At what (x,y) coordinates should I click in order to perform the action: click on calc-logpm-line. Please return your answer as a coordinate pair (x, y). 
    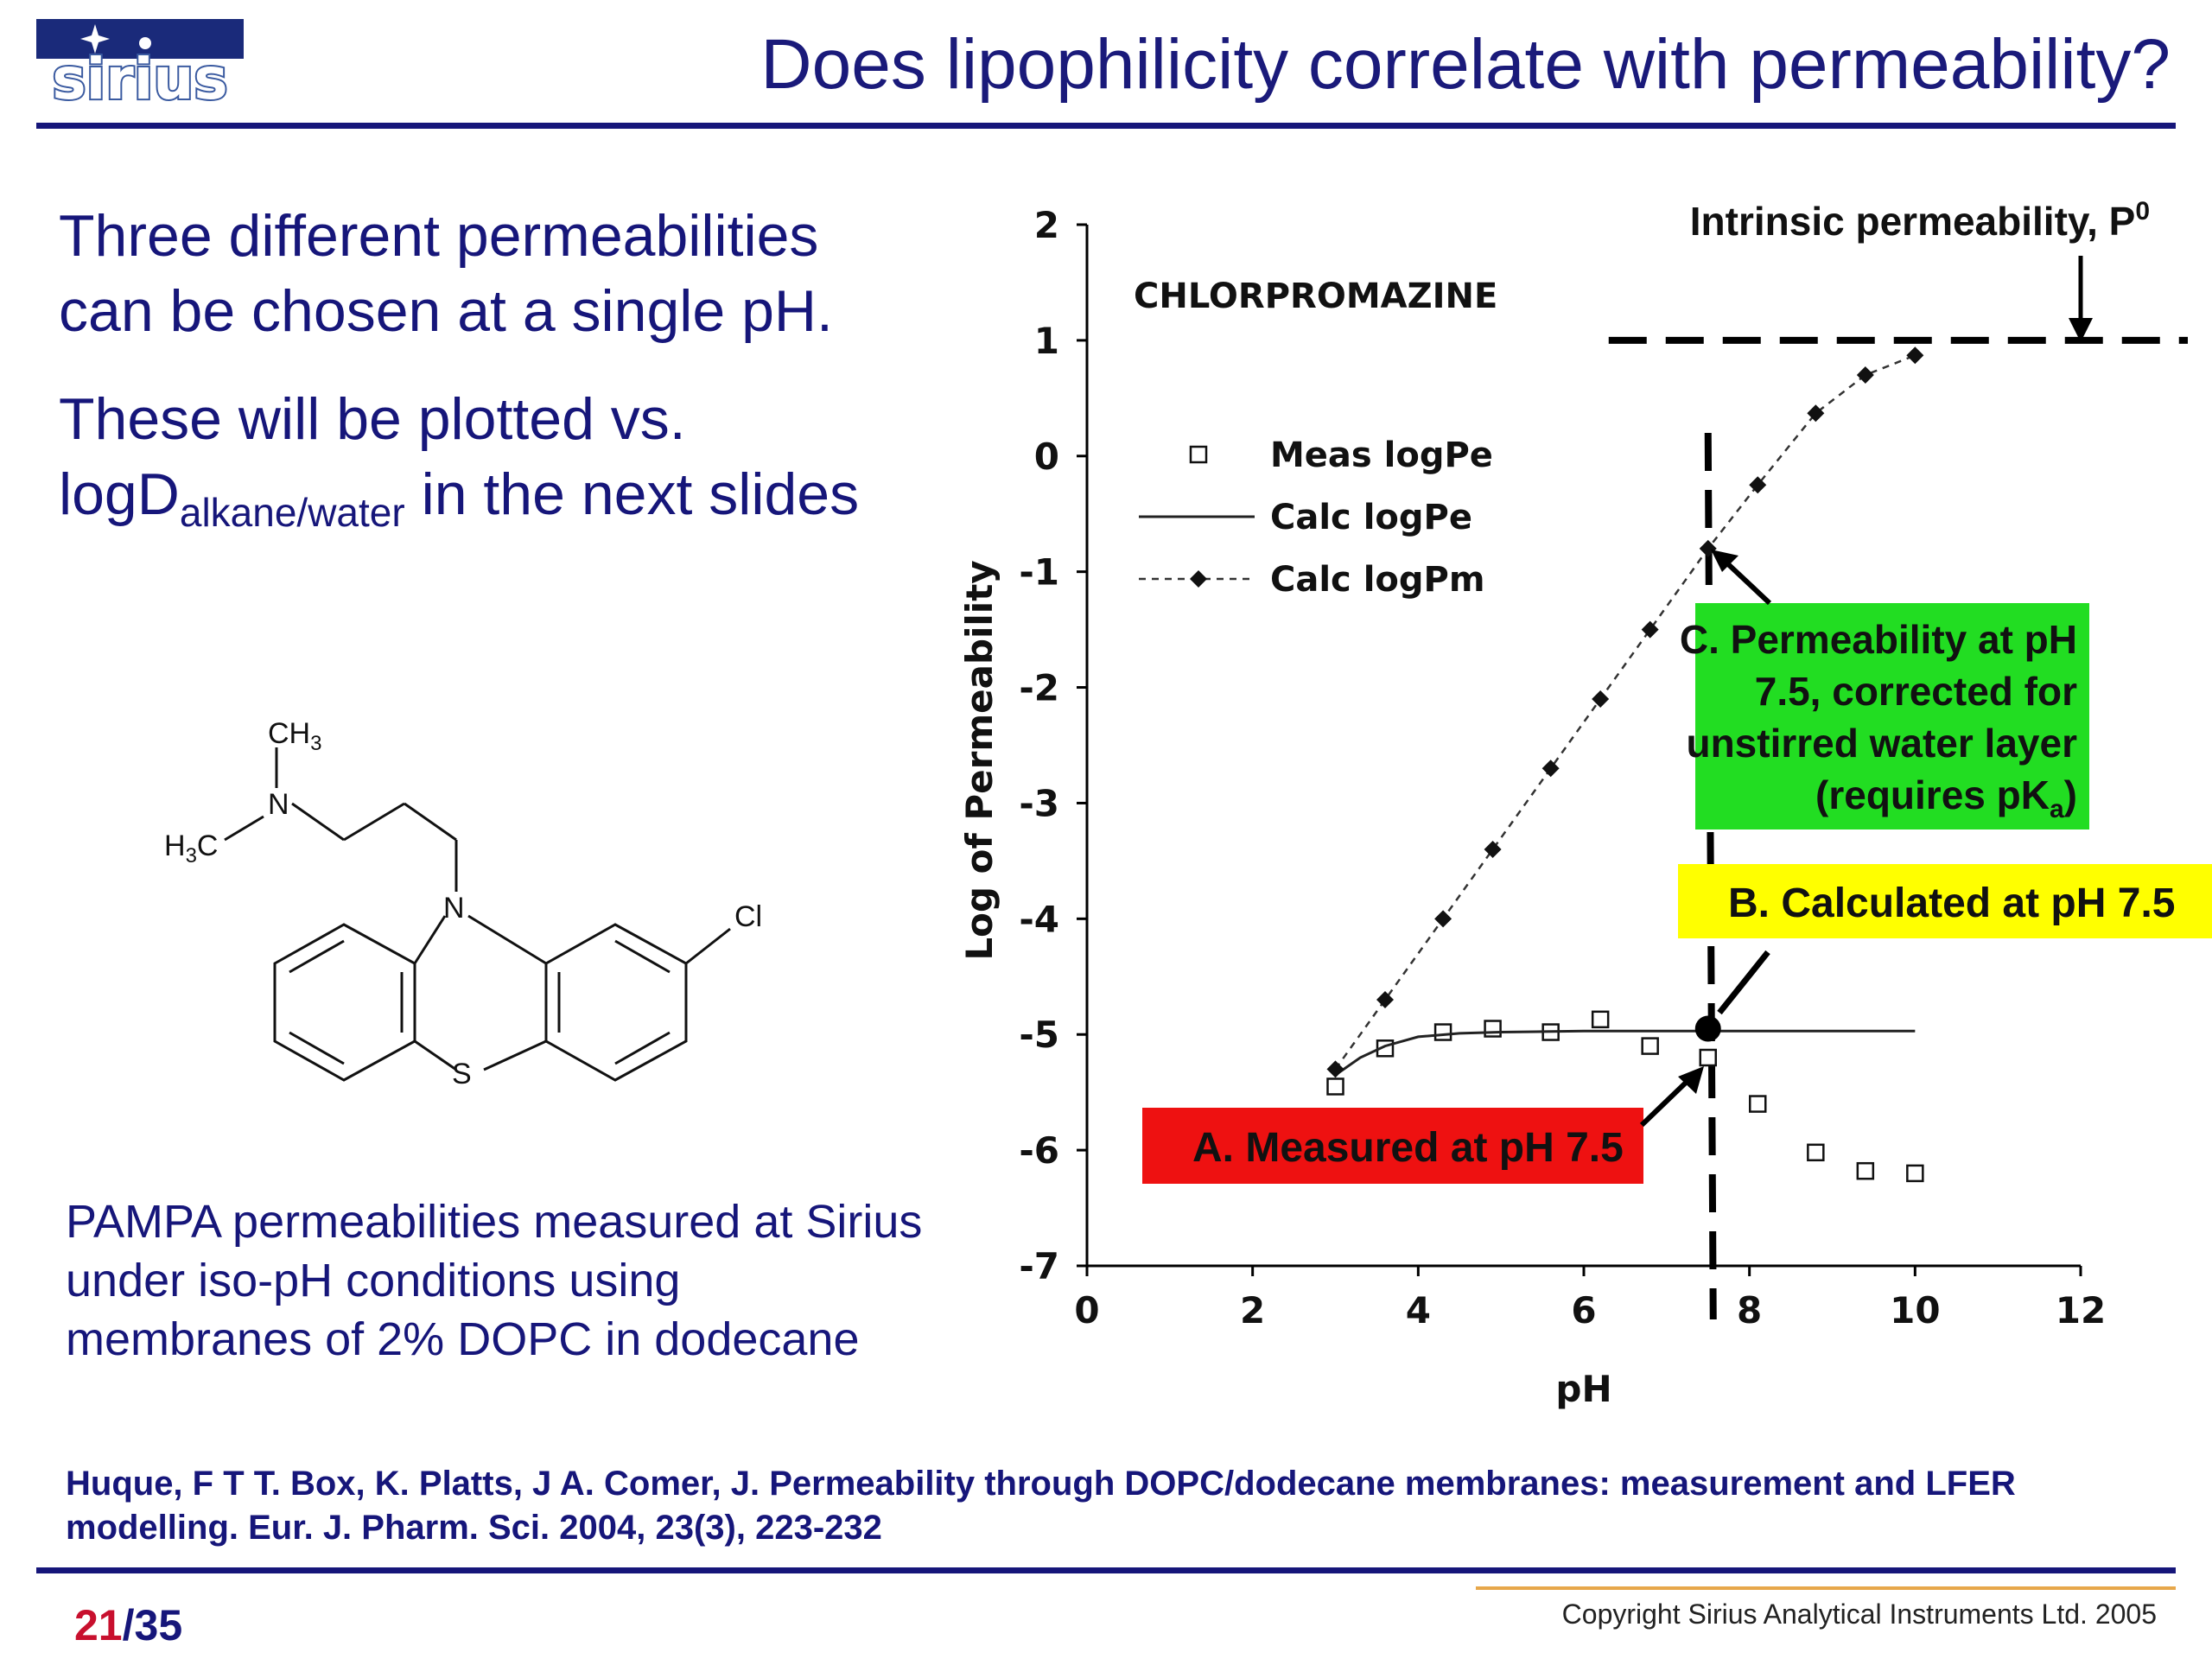
    Looking at the image, I should click on (1625, 712).